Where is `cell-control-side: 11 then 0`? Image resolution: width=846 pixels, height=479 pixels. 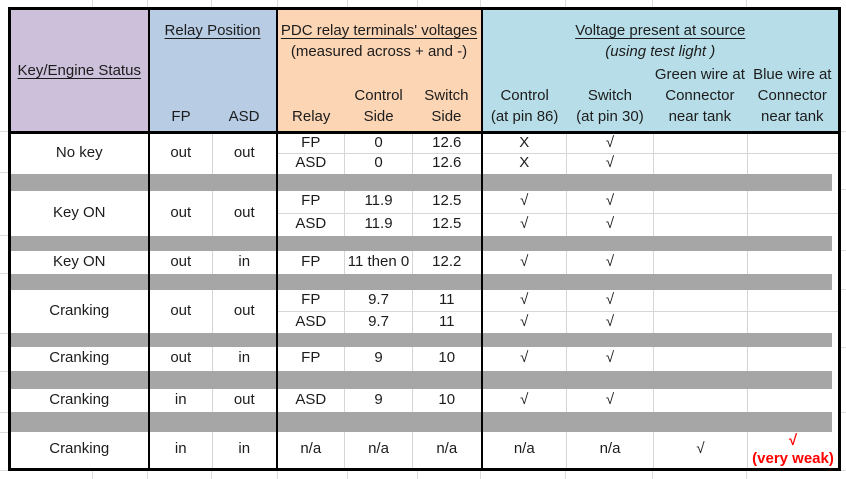 cell-control-side: 11 then 0 is located at coordinates (378, 262).